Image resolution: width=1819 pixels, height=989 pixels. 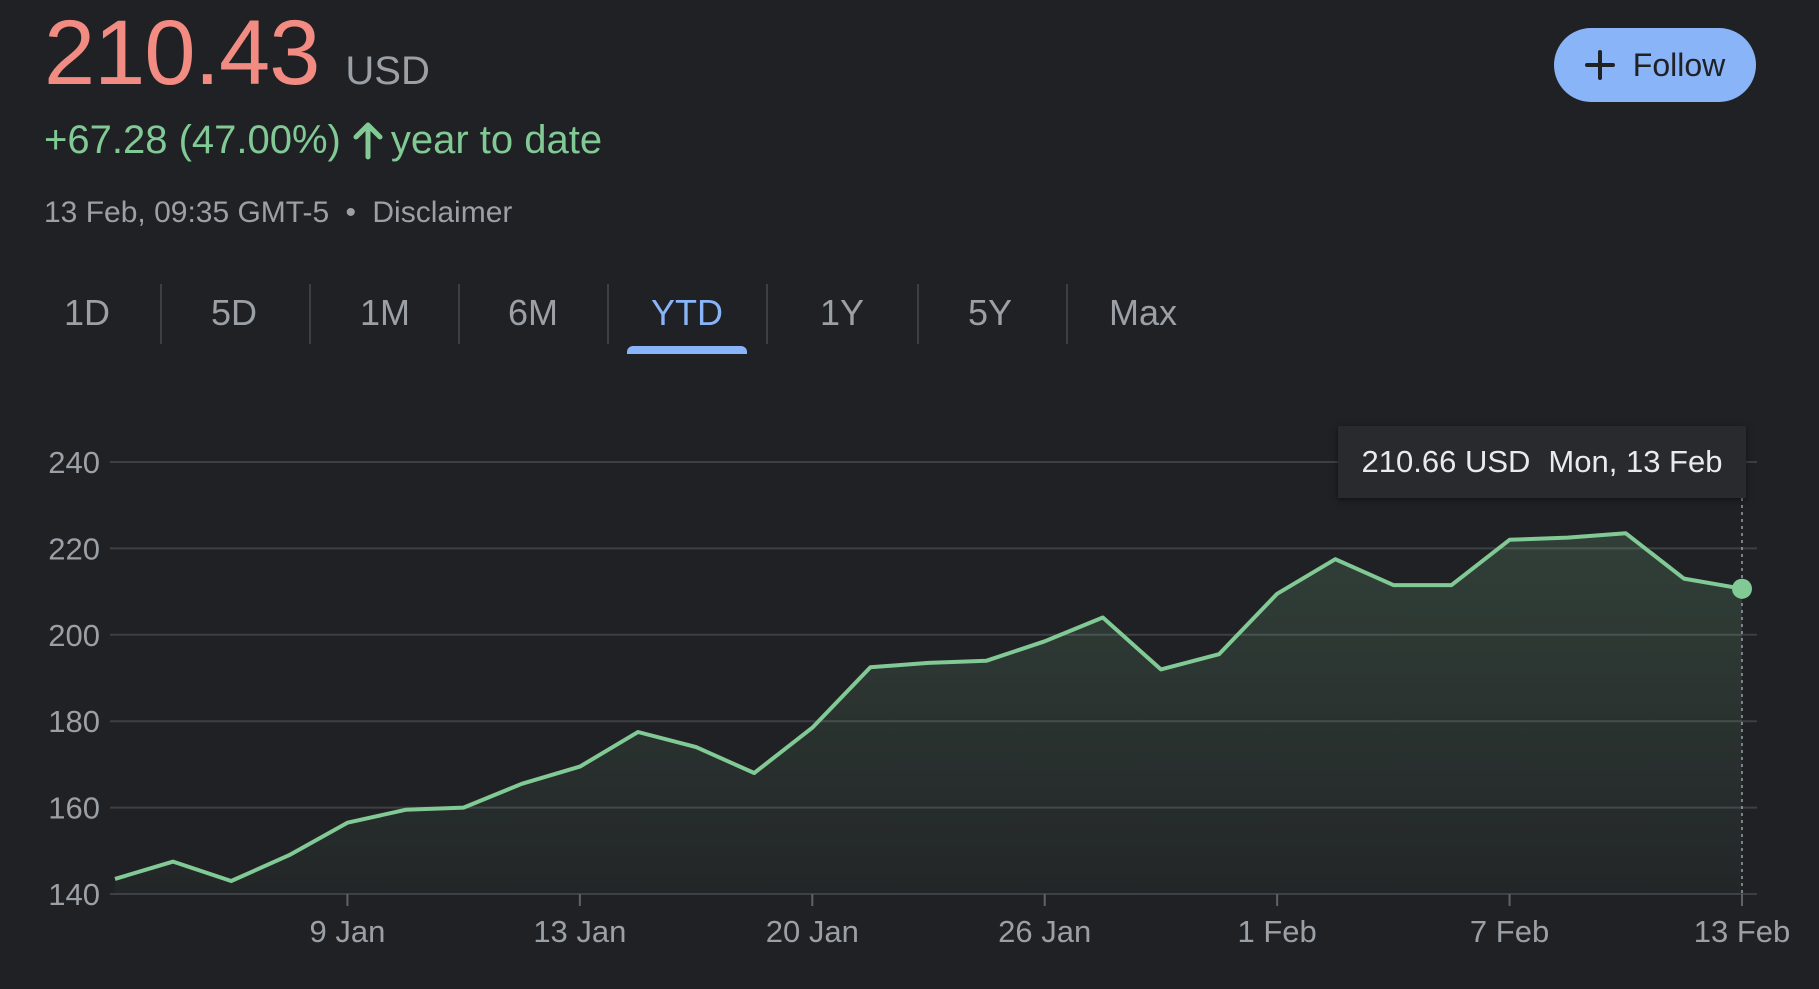 What do you see at coordinates (812, 931) in the screenshot?
I see `x-tick-label: 20 Jan` at bounding box center [812, 931].